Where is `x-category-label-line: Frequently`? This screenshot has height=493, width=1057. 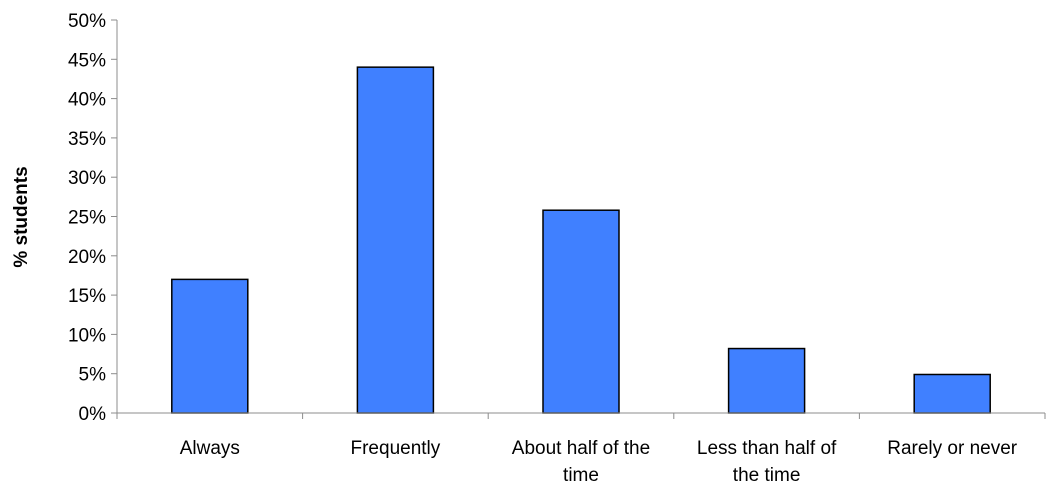
x-category-label-line: Frequently is located at coordinates (396, 448).